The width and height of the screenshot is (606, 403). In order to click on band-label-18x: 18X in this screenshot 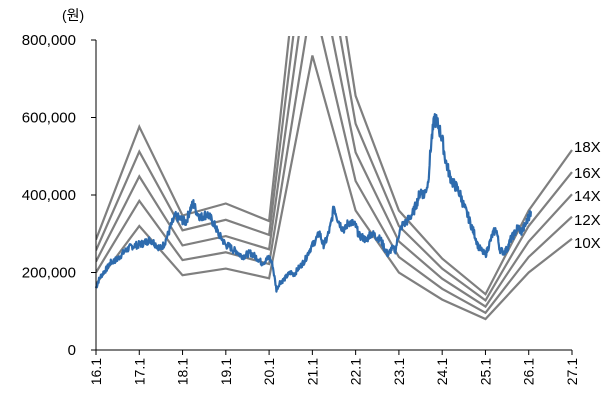, I will do `click(587, 147)`.